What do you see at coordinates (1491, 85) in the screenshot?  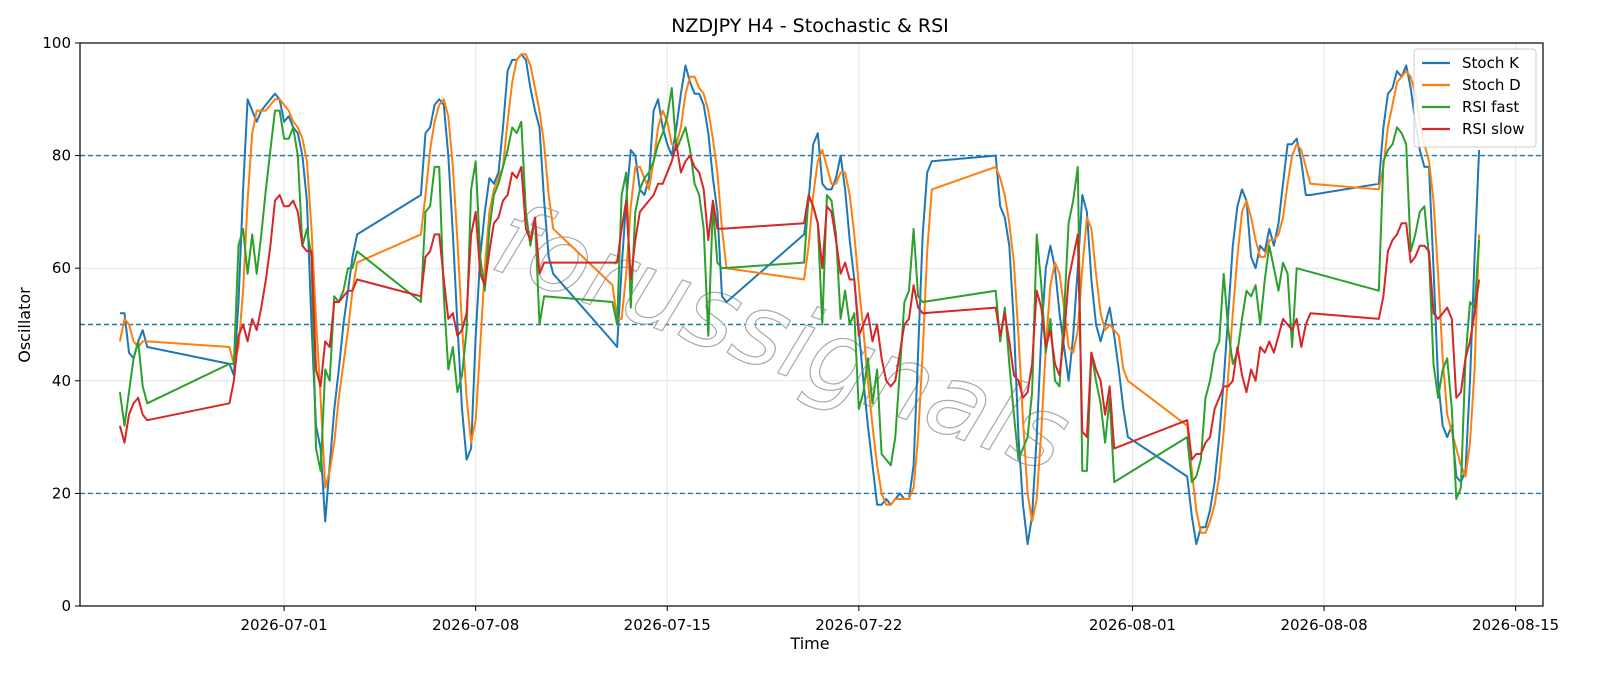 I see `legend-label: Stoch D` at bounding box center [1491, 85].